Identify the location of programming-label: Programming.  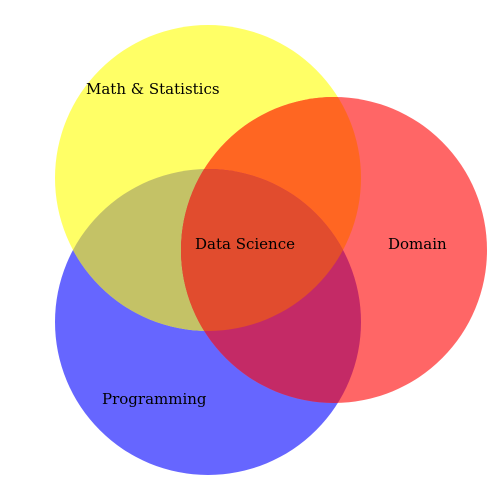
(154, 399).